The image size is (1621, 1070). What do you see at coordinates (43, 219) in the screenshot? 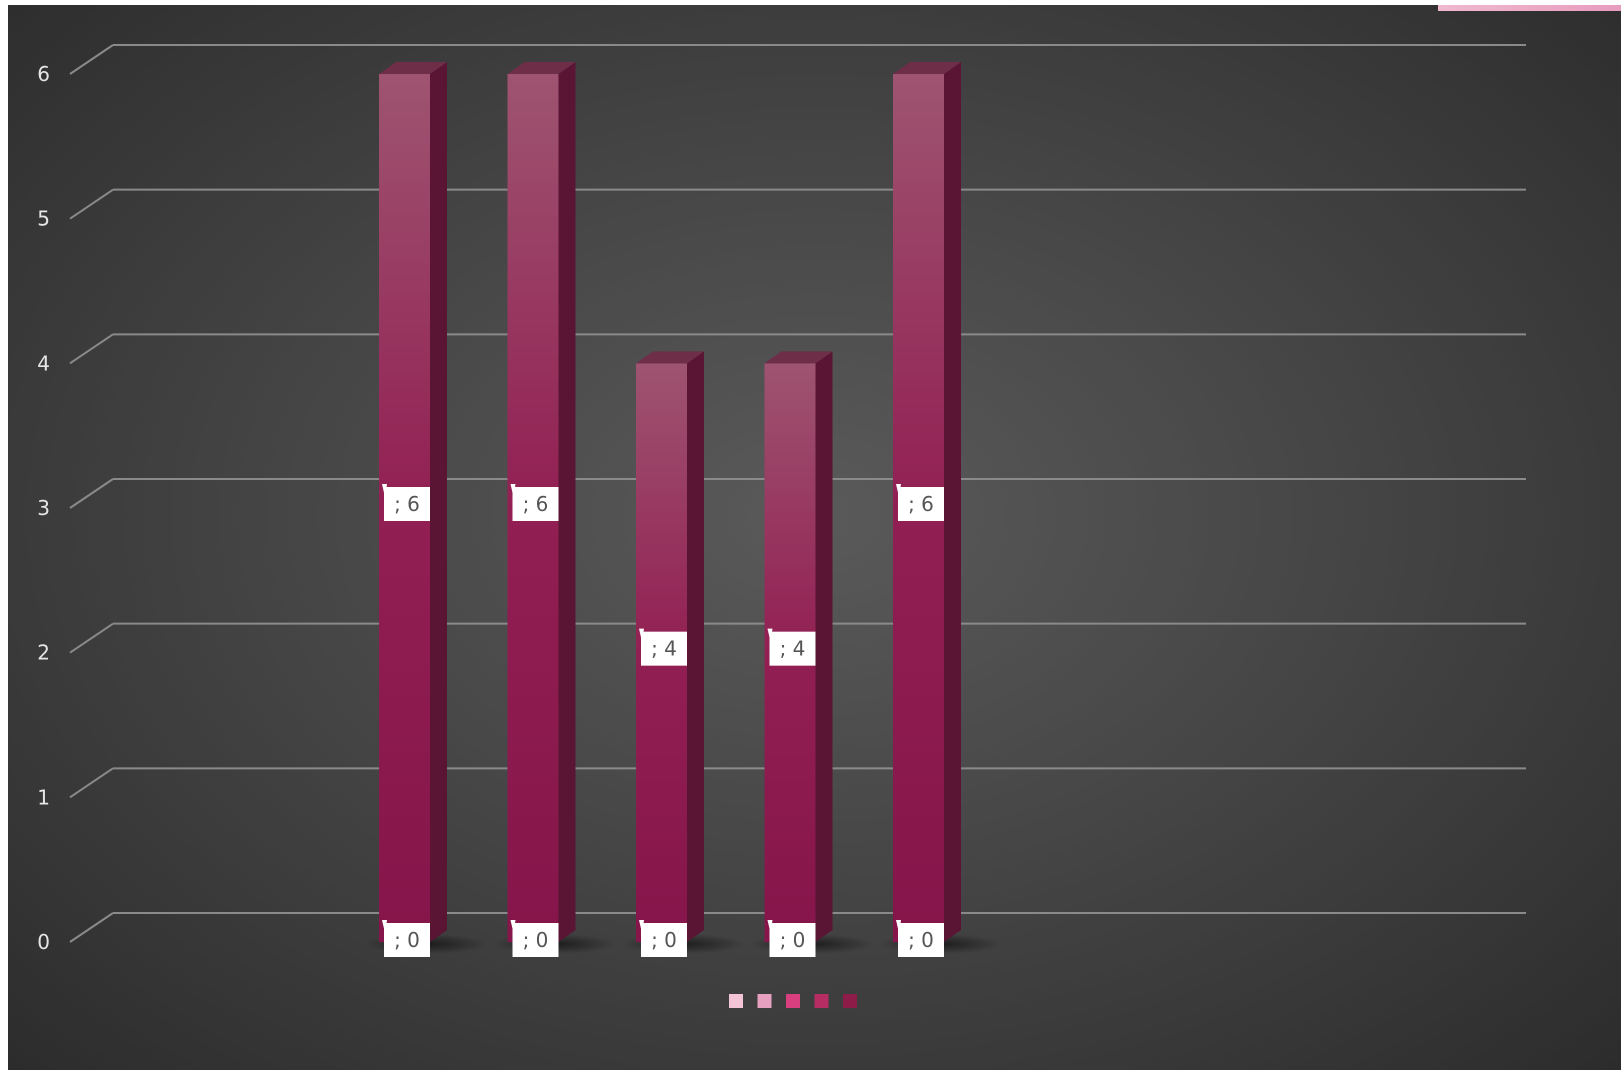
I see `y-tick-label: 5` at bounding box center [43, 219].